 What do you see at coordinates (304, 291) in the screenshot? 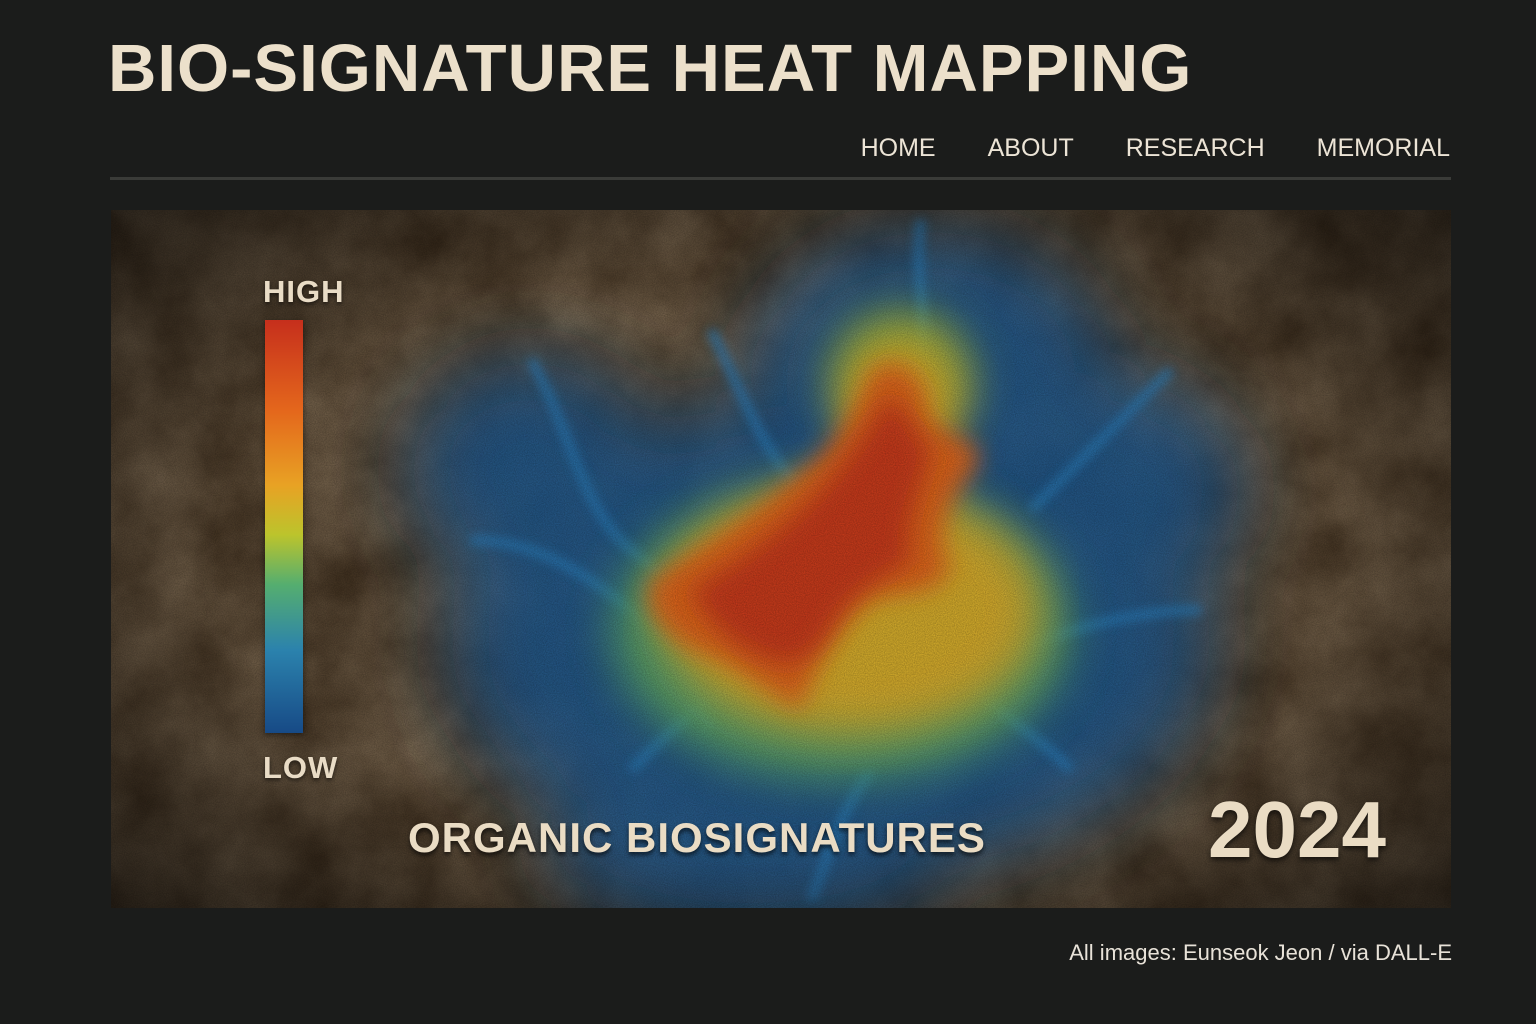
I see `scale-high-label: HIGH` at bounding box center [304, 291].